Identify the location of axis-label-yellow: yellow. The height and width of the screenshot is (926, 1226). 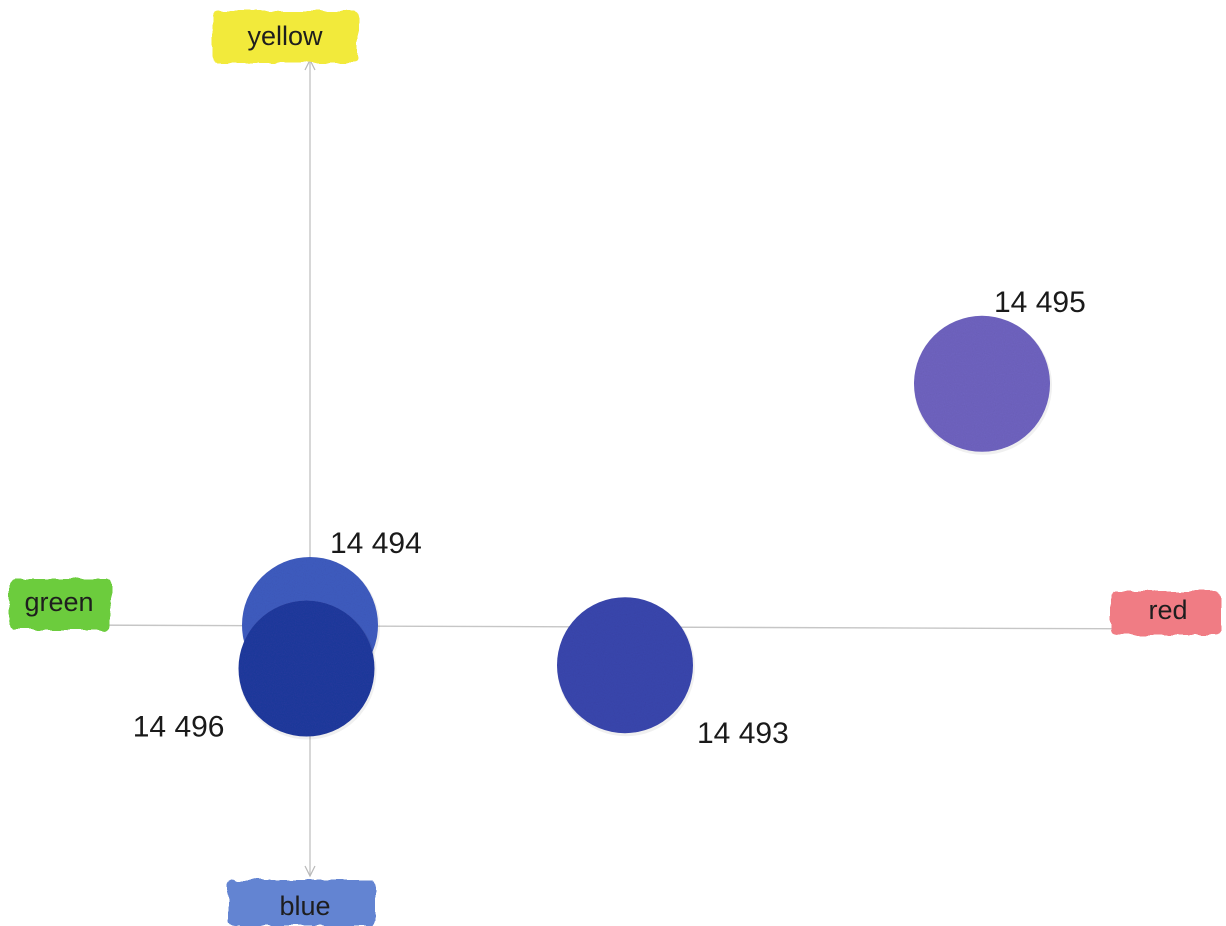
(285, 37).